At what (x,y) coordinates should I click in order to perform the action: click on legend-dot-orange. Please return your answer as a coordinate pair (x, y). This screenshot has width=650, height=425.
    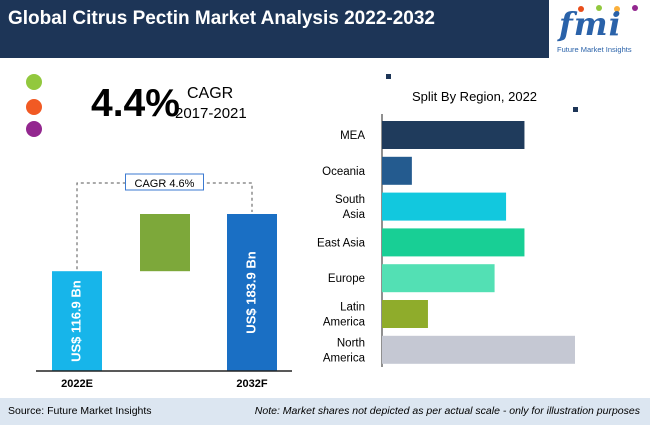
    Looking at the image, I should click on (34, 107).